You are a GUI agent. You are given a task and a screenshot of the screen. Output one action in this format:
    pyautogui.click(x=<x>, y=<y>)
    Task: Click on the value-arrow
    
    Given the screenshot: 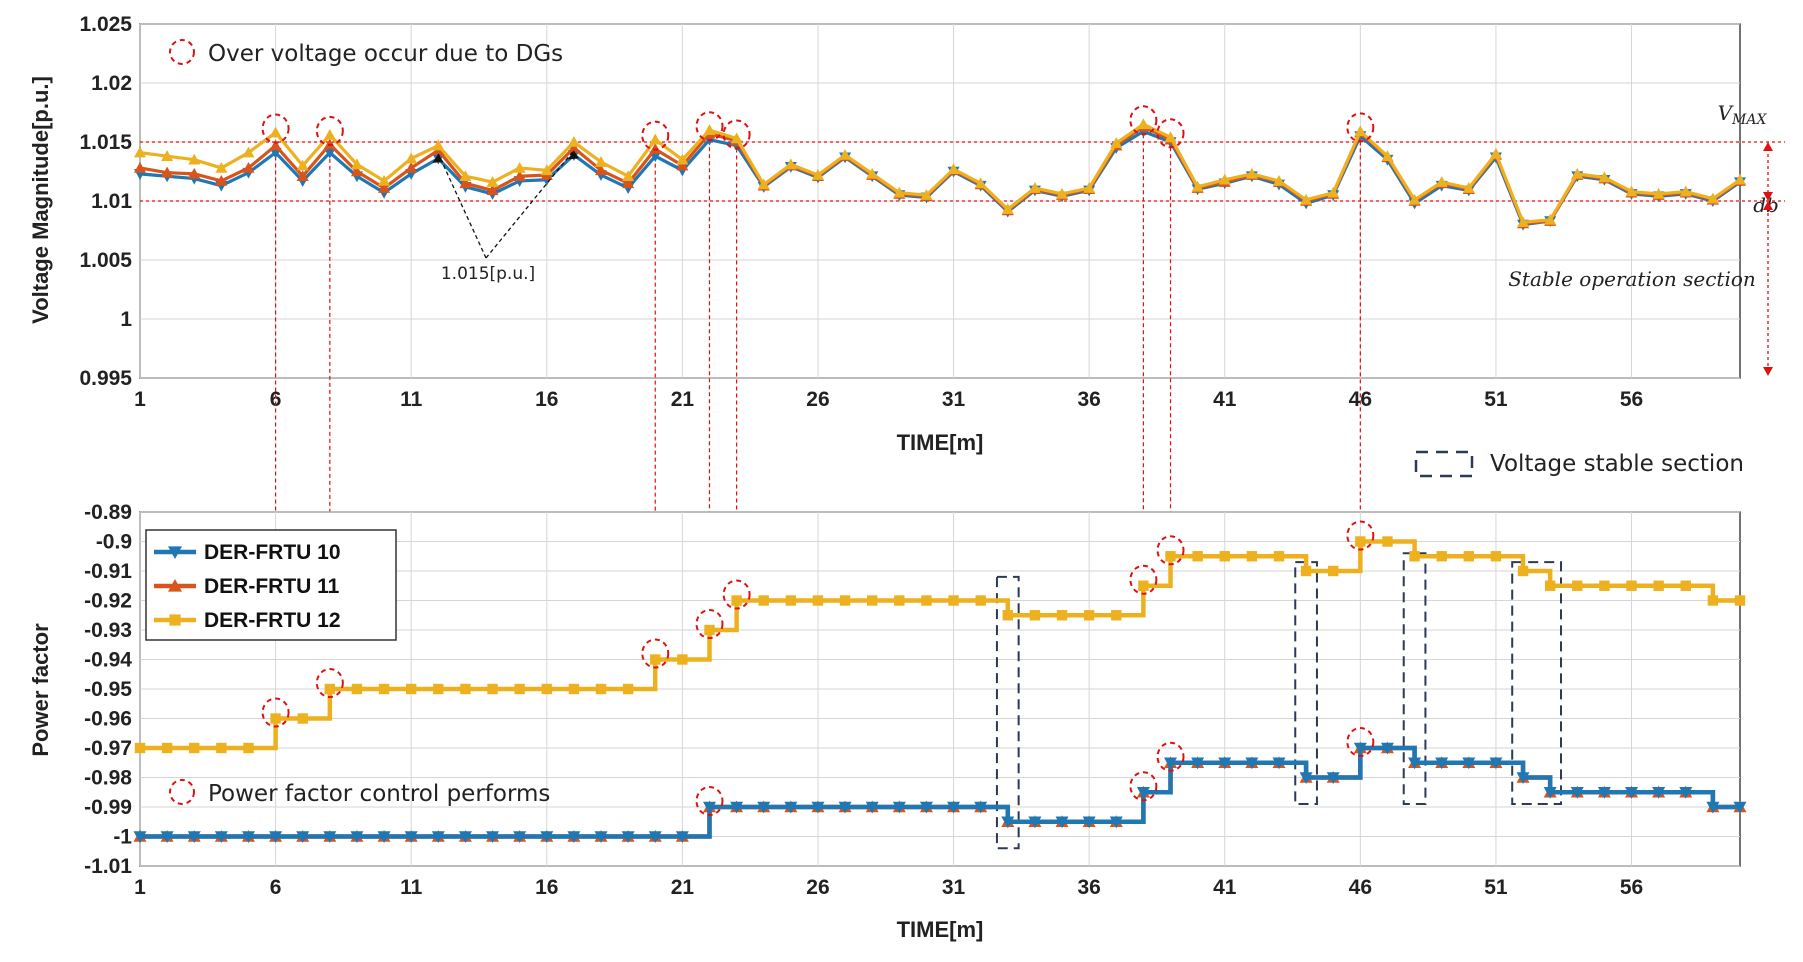 What is the action you would take?
    pyautogui.click(x=462, y=206)
    